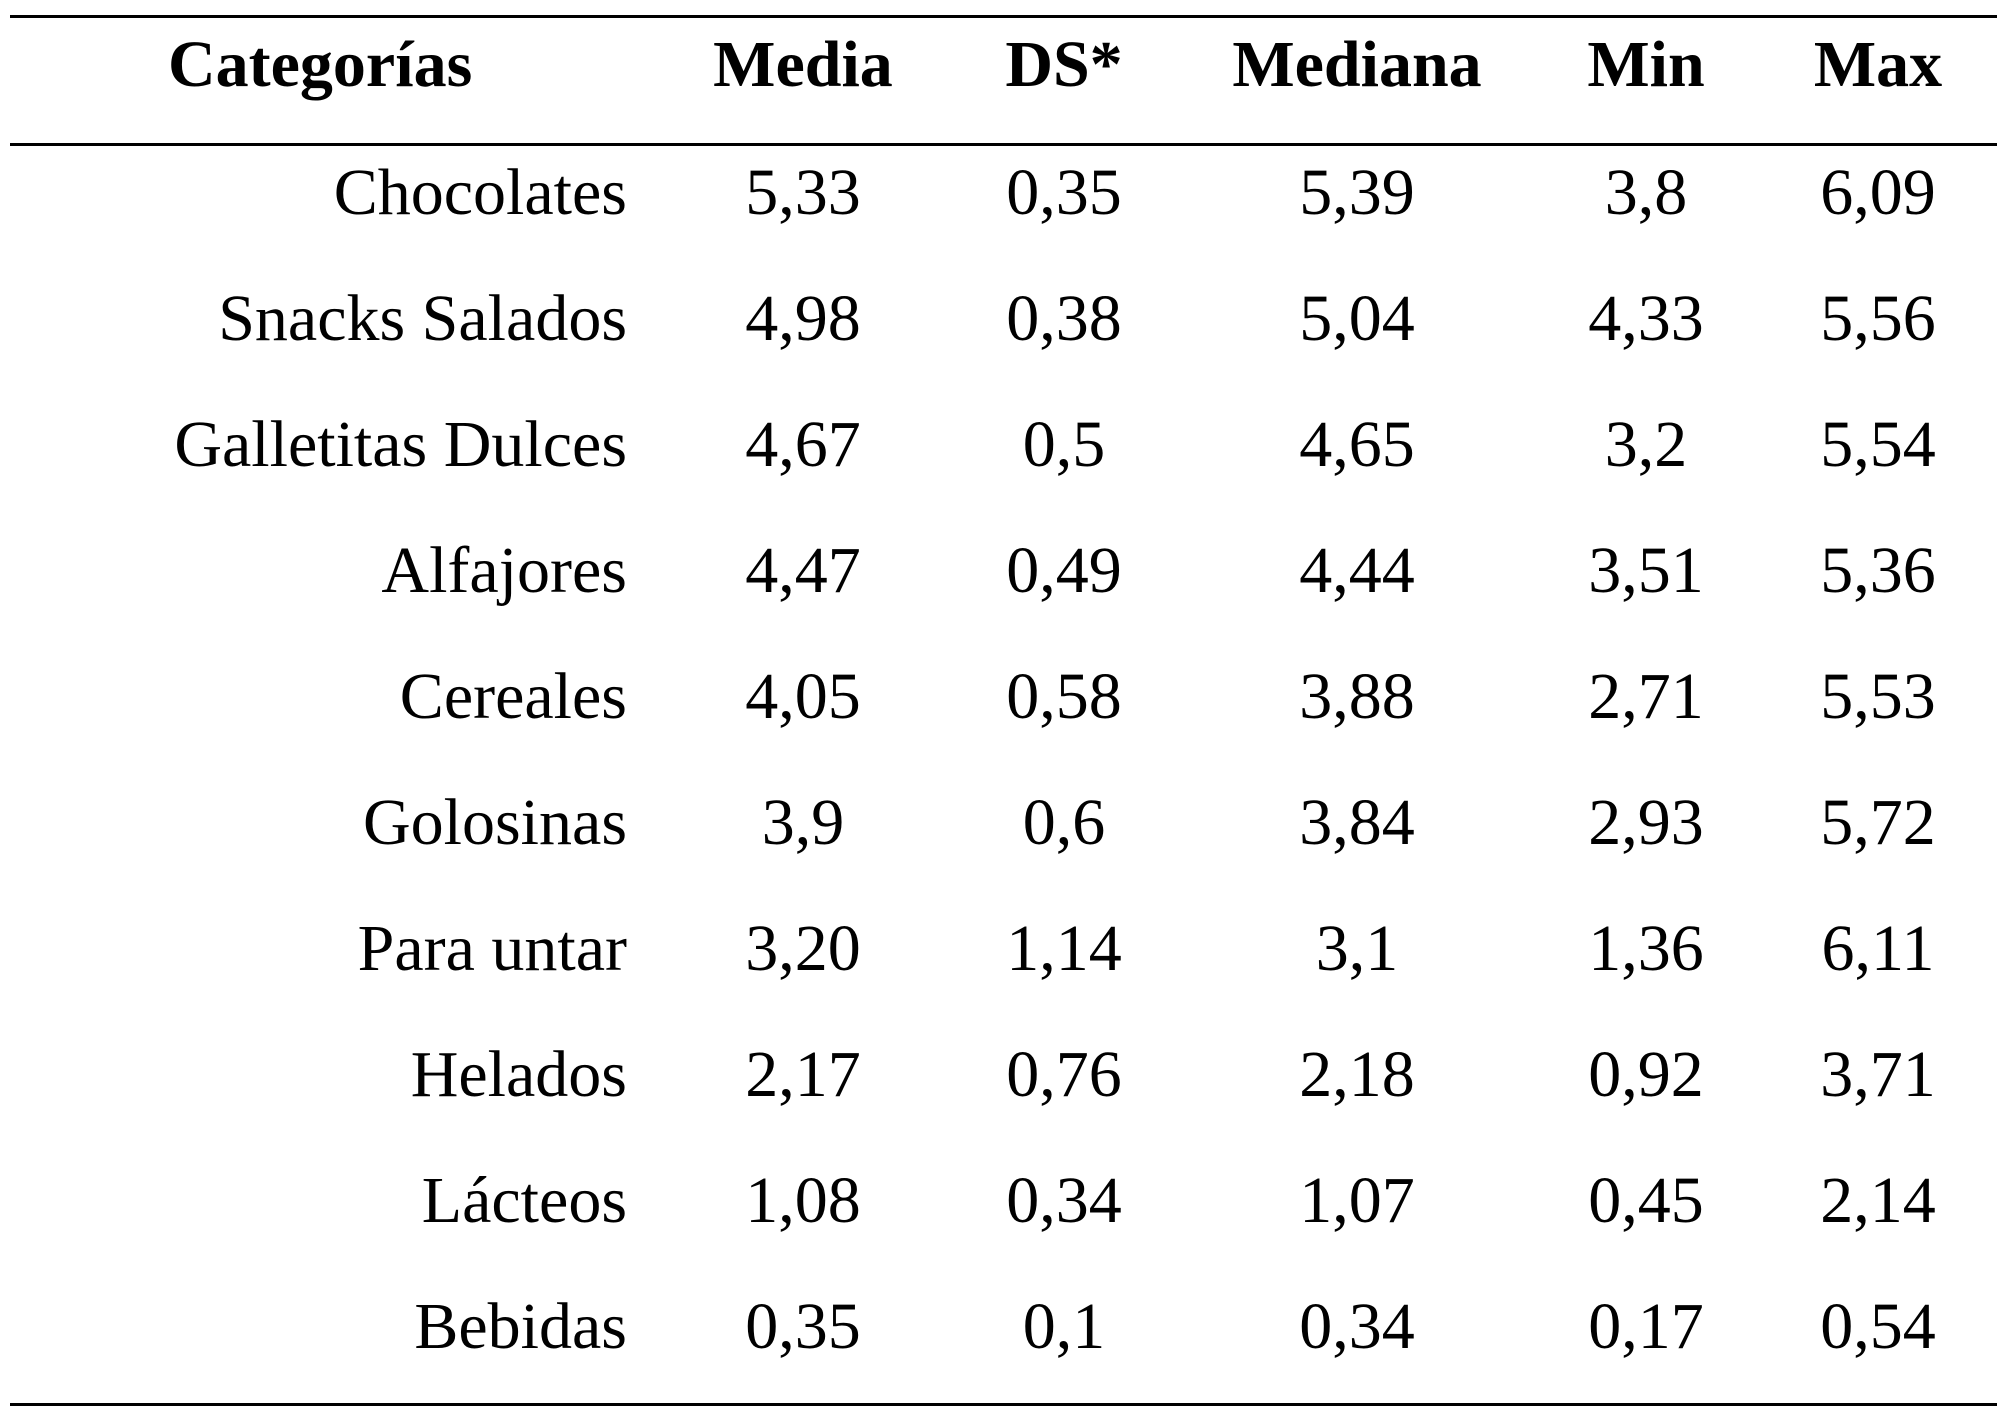 The width and height of the screenshot is (2000, 1420). What do you see at coordinates (1646, 1074) in the screenshot?
I see `cell-min: 0,92` at bounding box center [1646, 1074].